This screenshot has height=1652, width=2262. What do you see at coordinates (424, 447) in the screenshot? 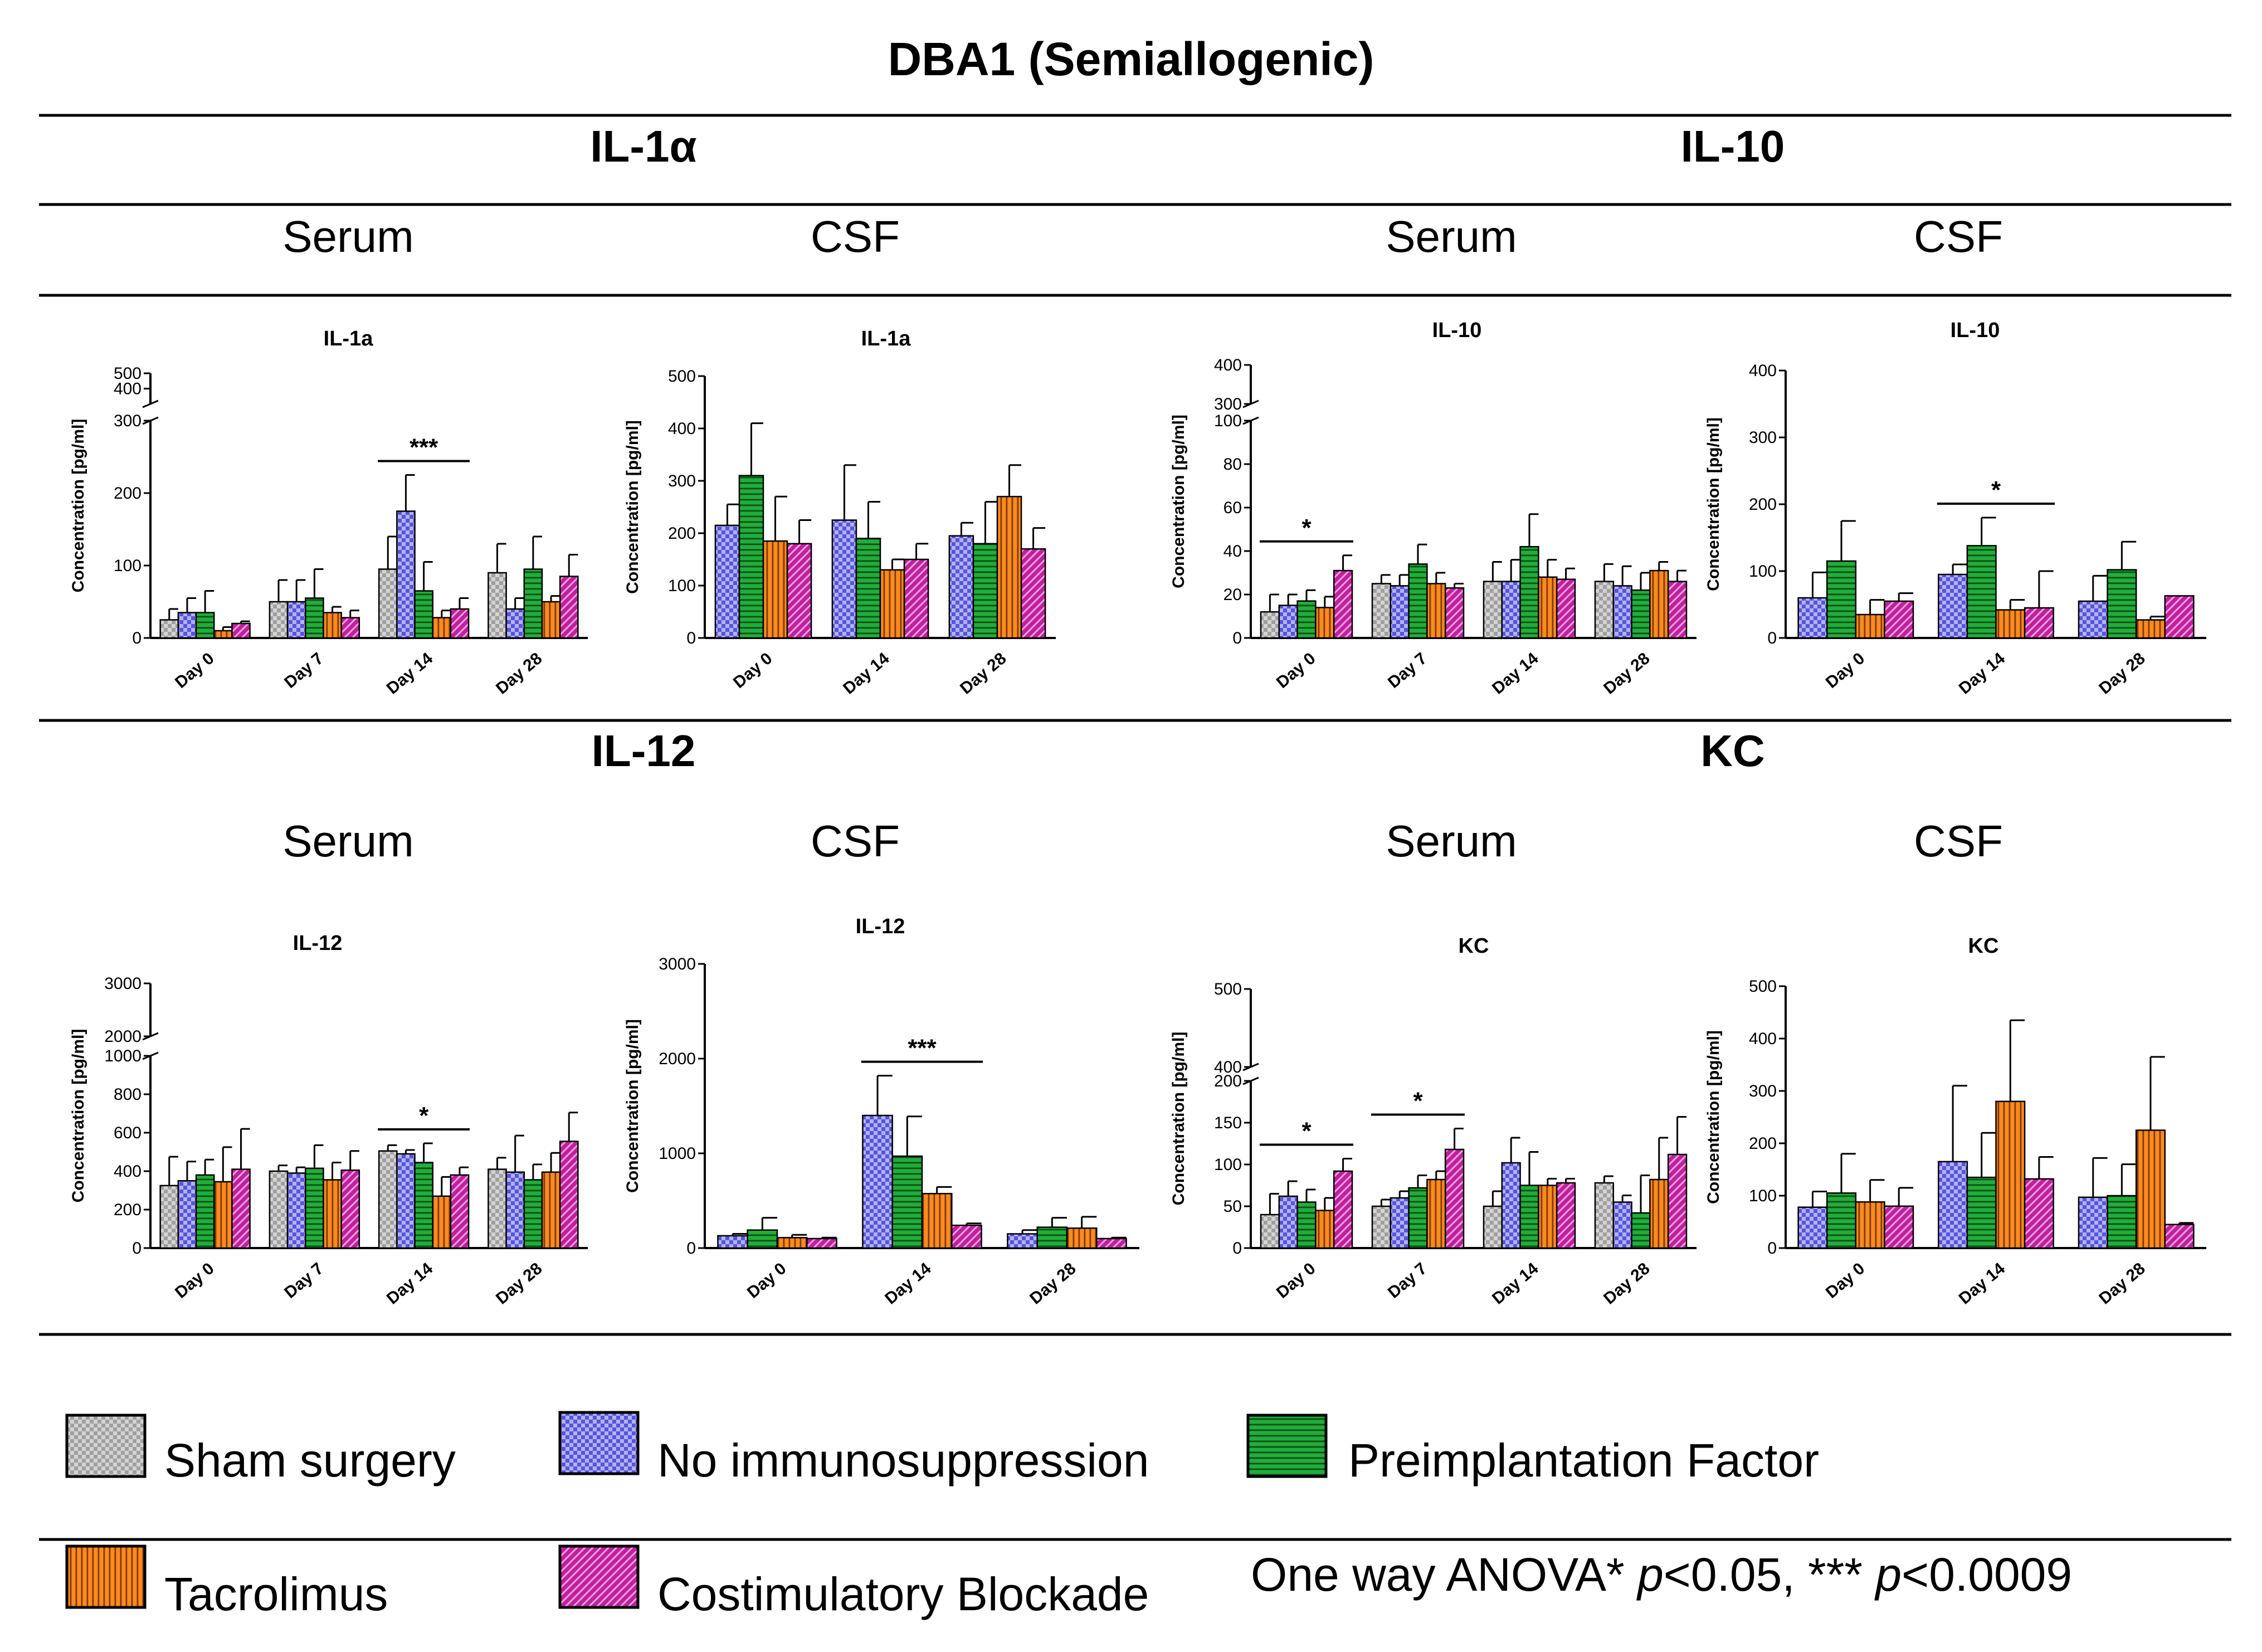
I see `significance-marker: ***` at bounding box center [424, 447].